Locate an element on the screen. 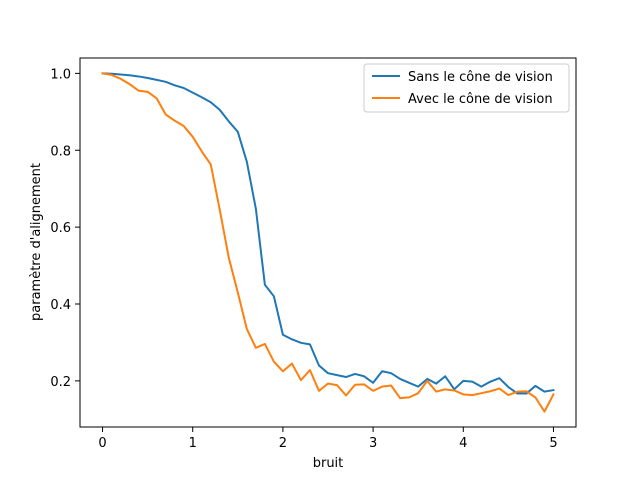 This screenshot has width=640, height=480. legend-label-sans: Sans le cône de vision is located at coordinates (480, 77).